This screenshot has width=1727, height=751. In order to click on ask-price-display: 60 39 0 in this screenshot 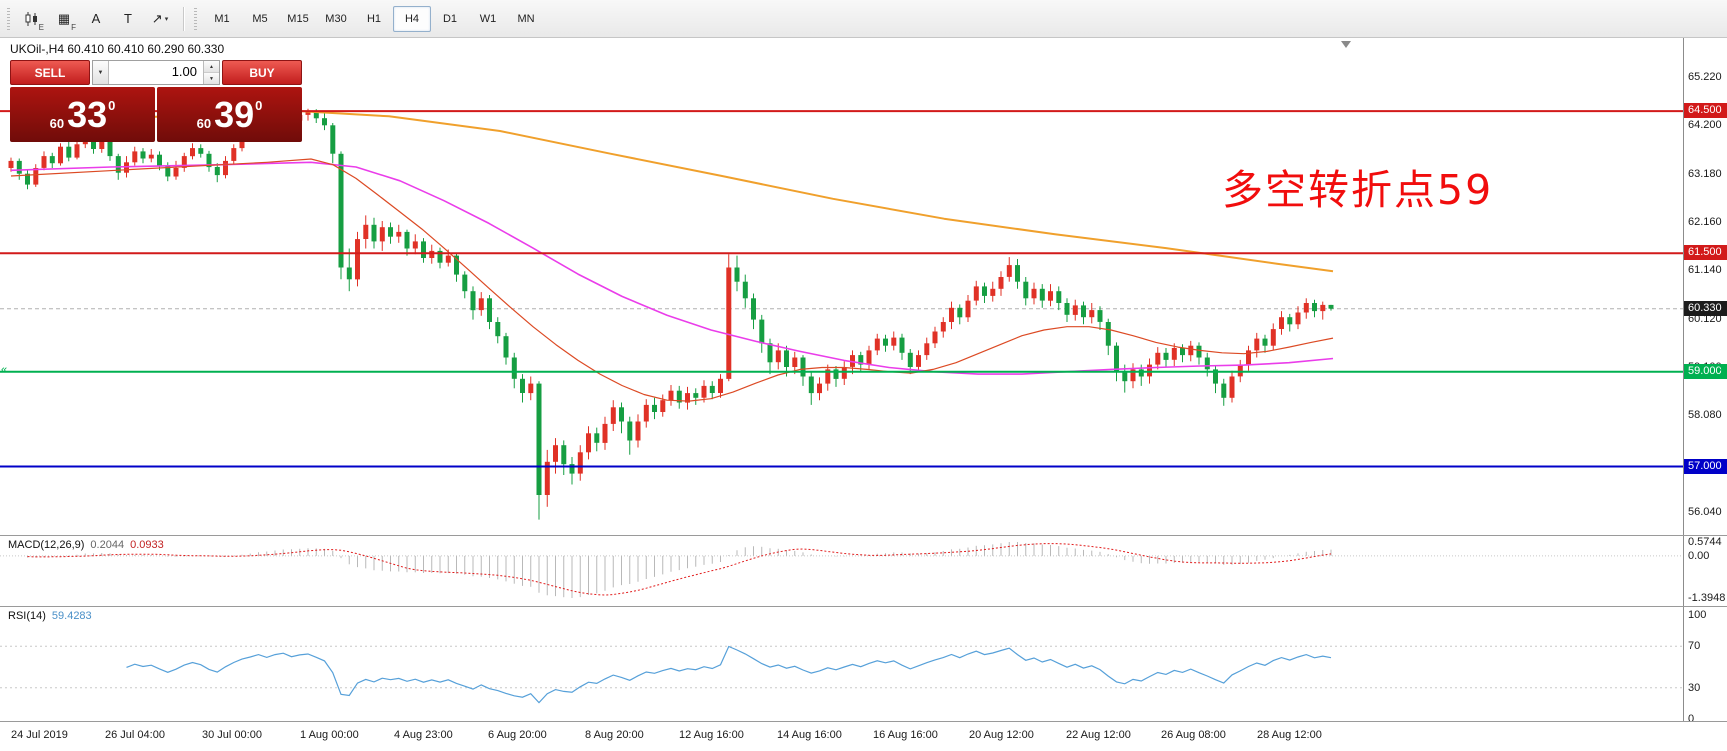, I will do `click(229, 114)`.